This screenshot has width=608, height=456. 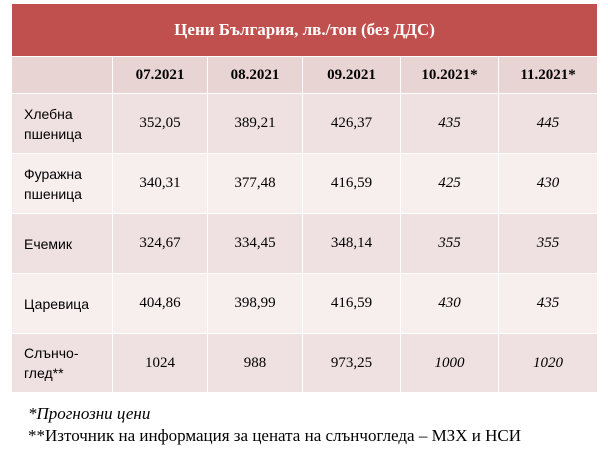 I want to click on table-cell: 340,31, so click(x=160, y=183).